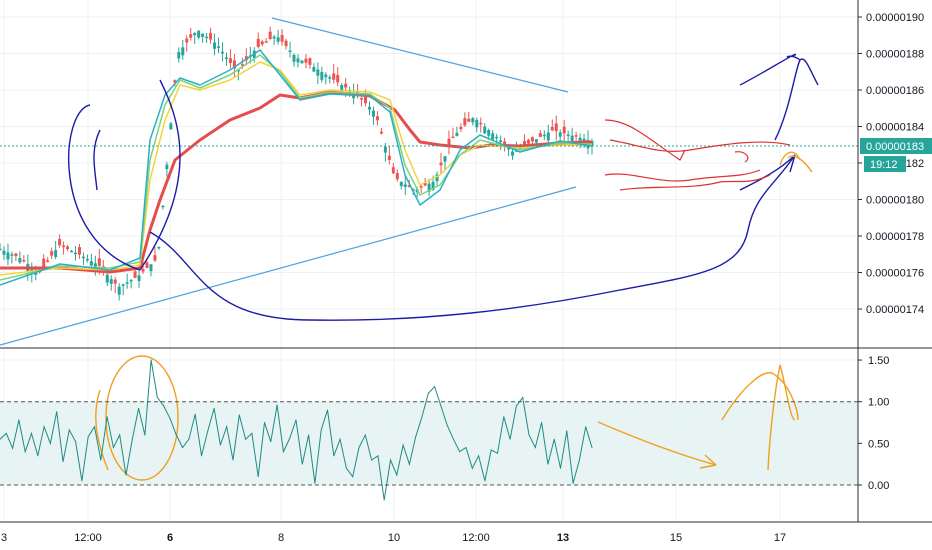 This screenshot has width=932, height=550. Describe the element at coordinates (170, 538) in the screenshot. I see `time-tick-label: 6` at that location.